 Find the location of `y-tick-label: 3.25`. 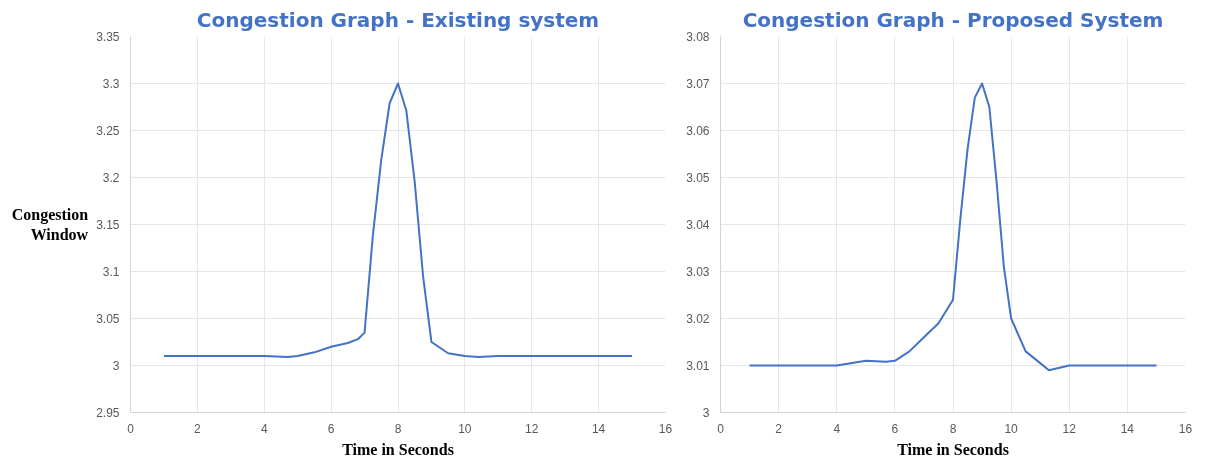

y-tick-label: 3.25 is located at coordinates (108, 131).